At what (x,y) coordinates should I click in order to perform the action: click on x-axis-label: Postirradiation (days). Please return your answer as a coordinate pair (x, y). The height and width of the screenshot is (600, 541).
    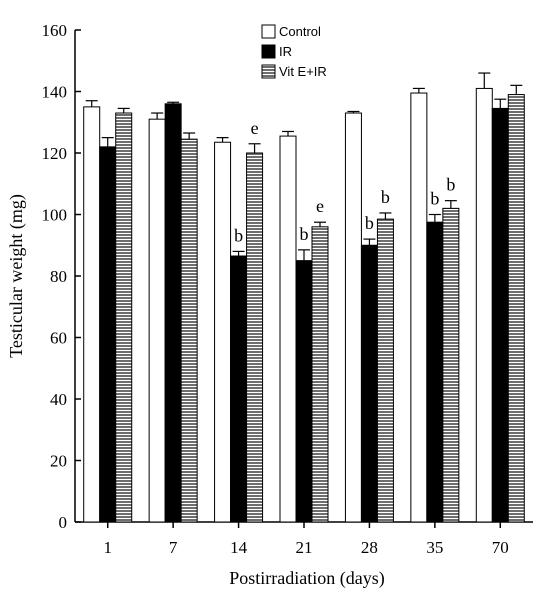
    Looking at the image, I should click on (306, 578).